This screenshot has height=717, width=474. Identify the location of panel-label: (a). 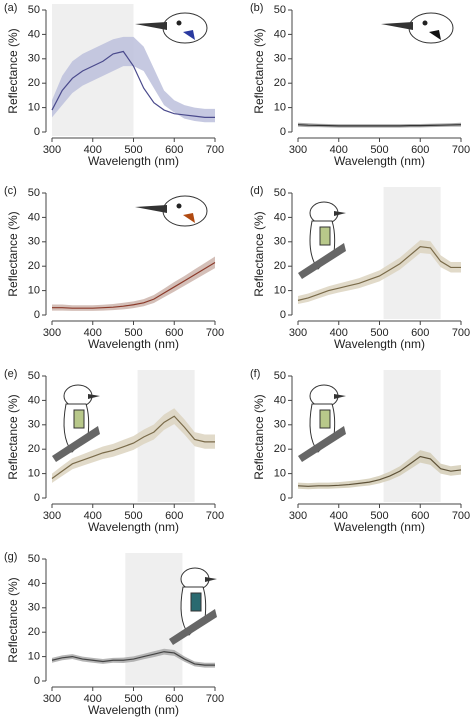
(10, 8).